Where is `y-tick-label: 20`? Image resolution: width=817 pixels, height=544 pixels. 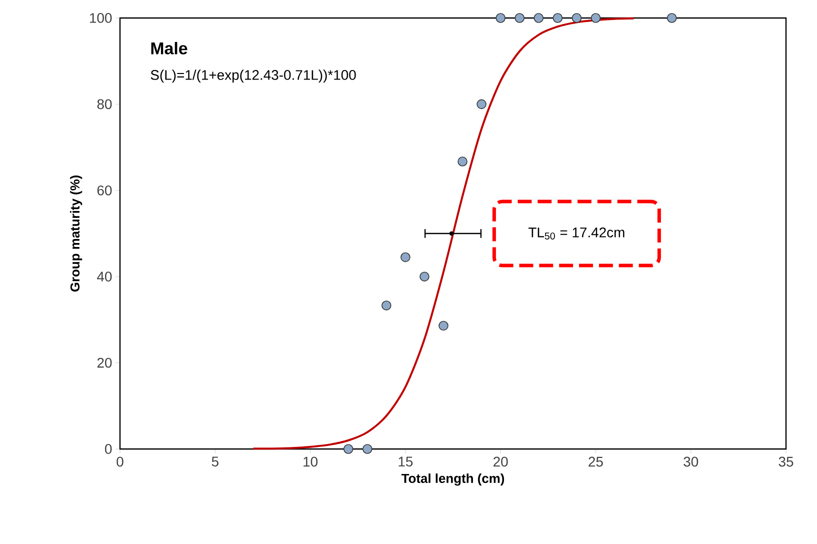 y-tick-label: 20 is located at coordinates (104, 363).